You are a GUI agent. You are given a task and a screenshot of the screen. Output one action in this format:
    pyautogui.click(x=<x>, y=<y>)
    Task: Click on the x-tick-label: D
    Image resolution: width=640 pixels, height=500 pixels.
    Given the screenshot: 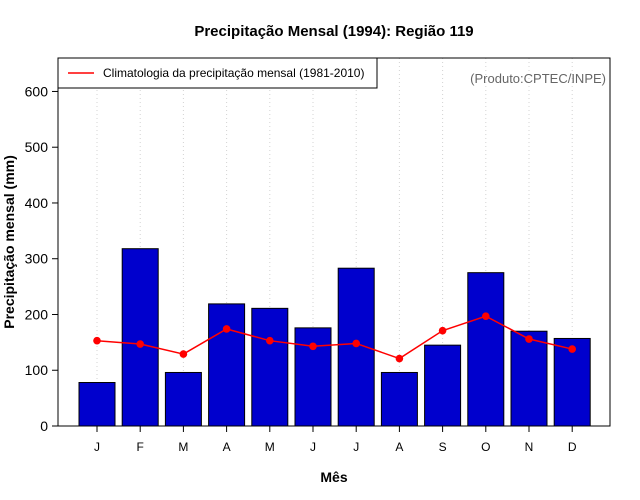 What is the action you would take?
    pyautogui.click(x=572, y=447)
    